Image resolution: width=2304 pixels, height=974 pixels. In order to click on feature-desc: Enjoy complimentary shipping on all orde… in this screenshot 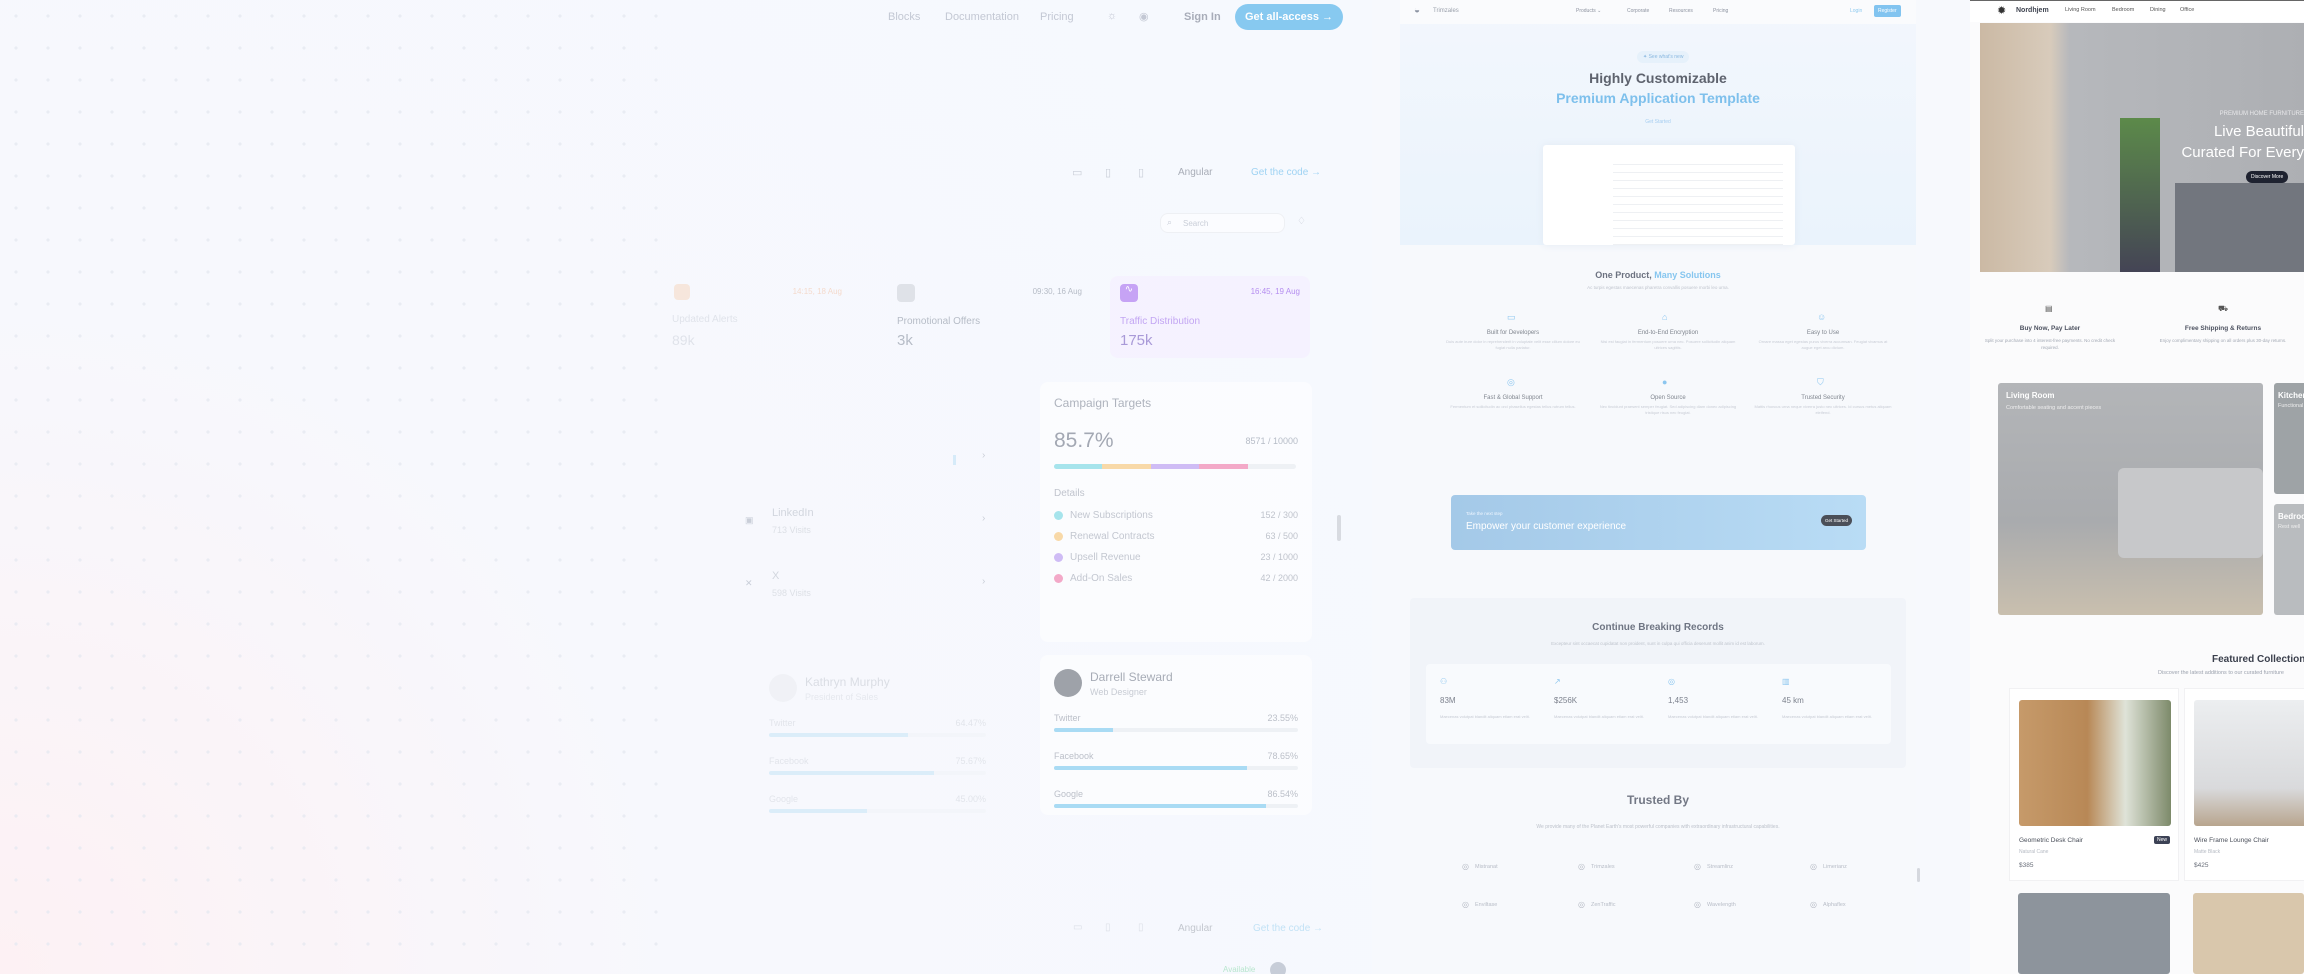, I will do `click(2223, 340)`.